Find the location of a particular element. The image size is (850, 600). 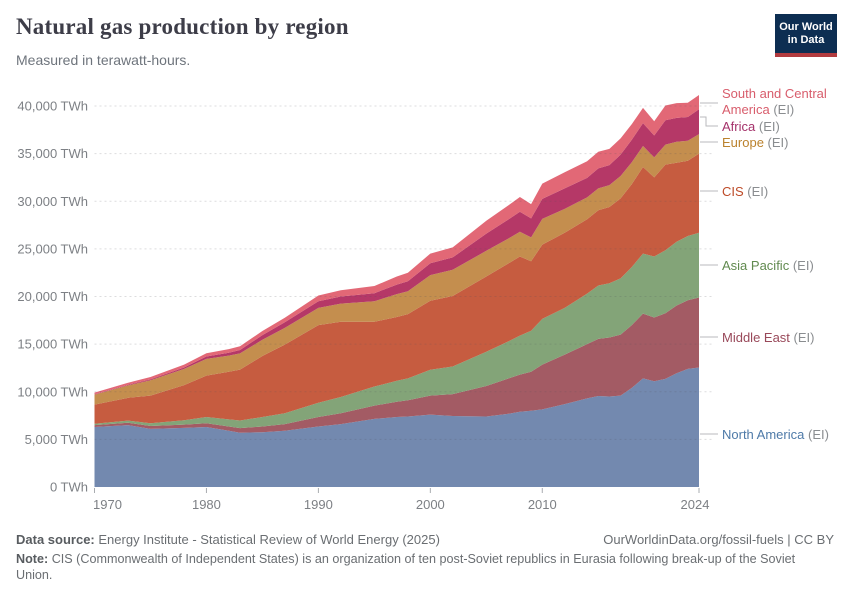

legend-item-europe: Europe (EI) is located at coordinates (755, 143).